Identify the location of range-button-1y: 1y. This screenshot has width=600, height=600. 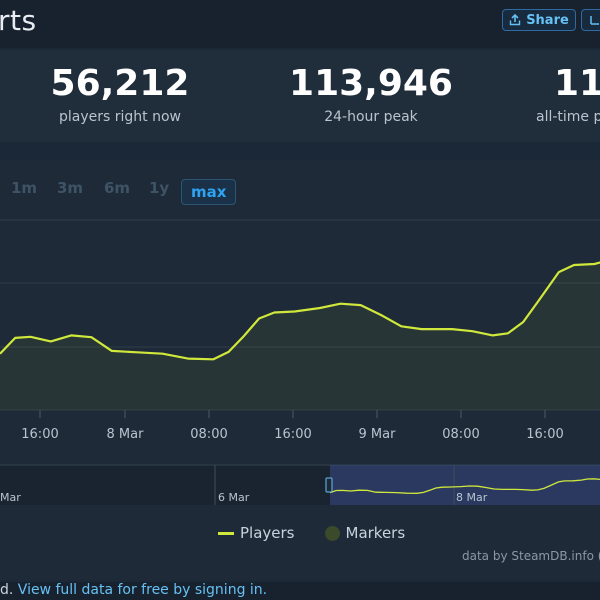
(159, 188).